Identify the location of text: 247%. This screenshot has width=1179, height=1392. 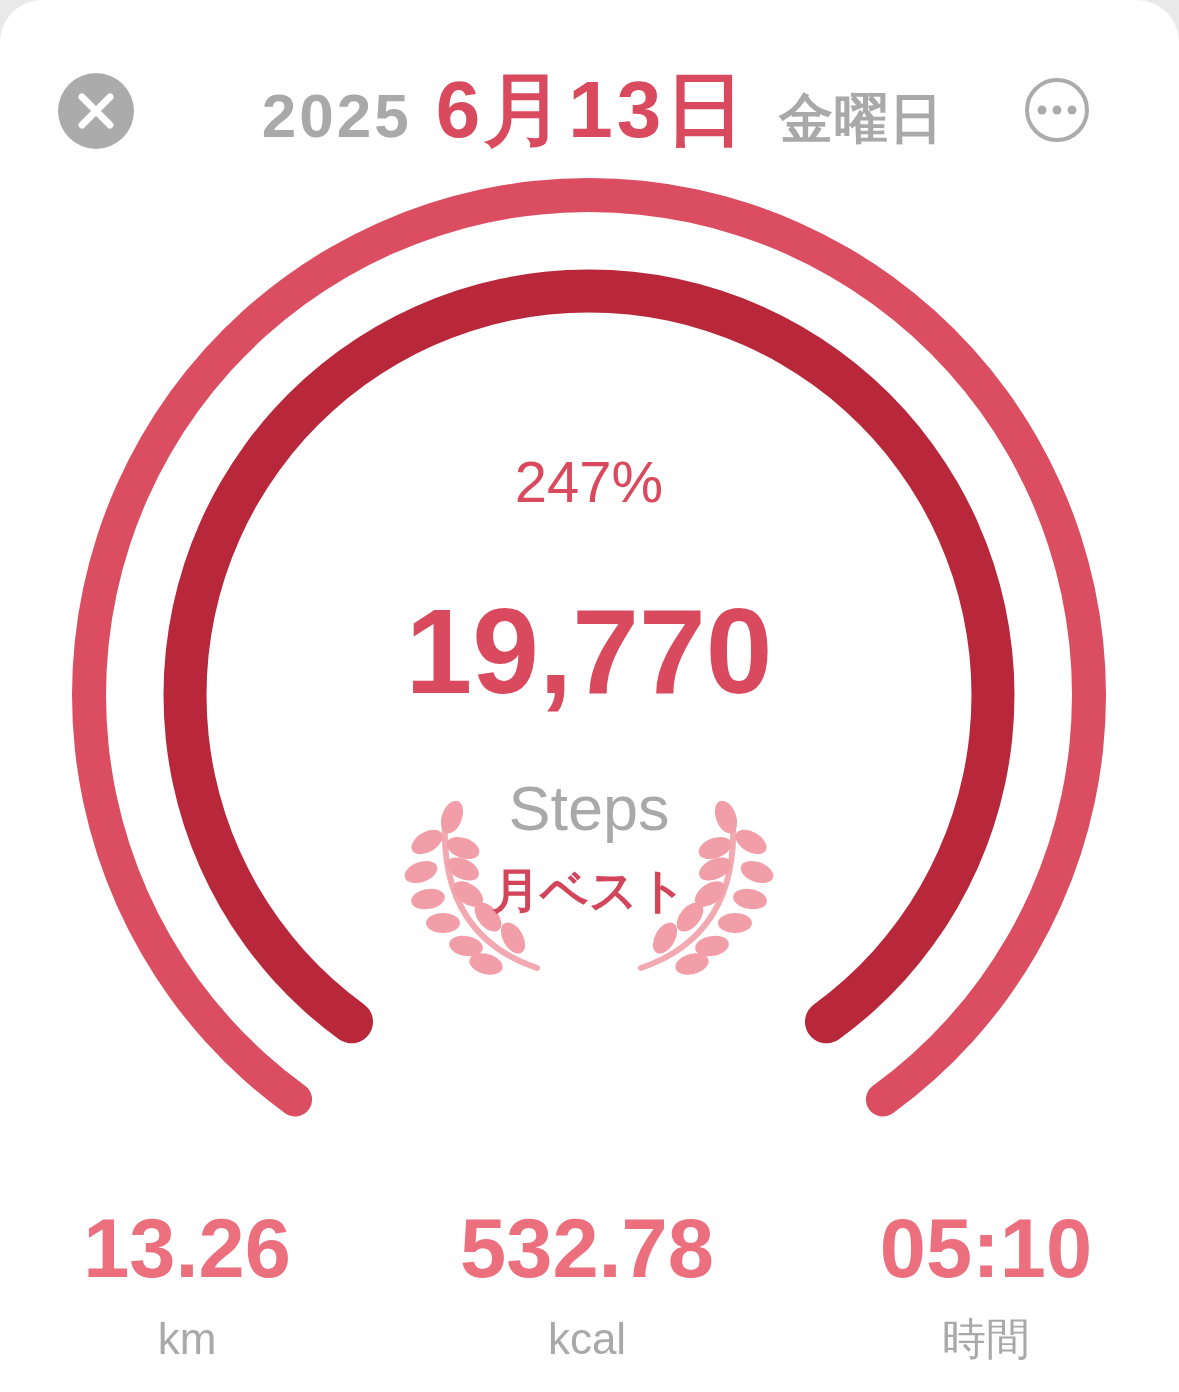
(589, 481).